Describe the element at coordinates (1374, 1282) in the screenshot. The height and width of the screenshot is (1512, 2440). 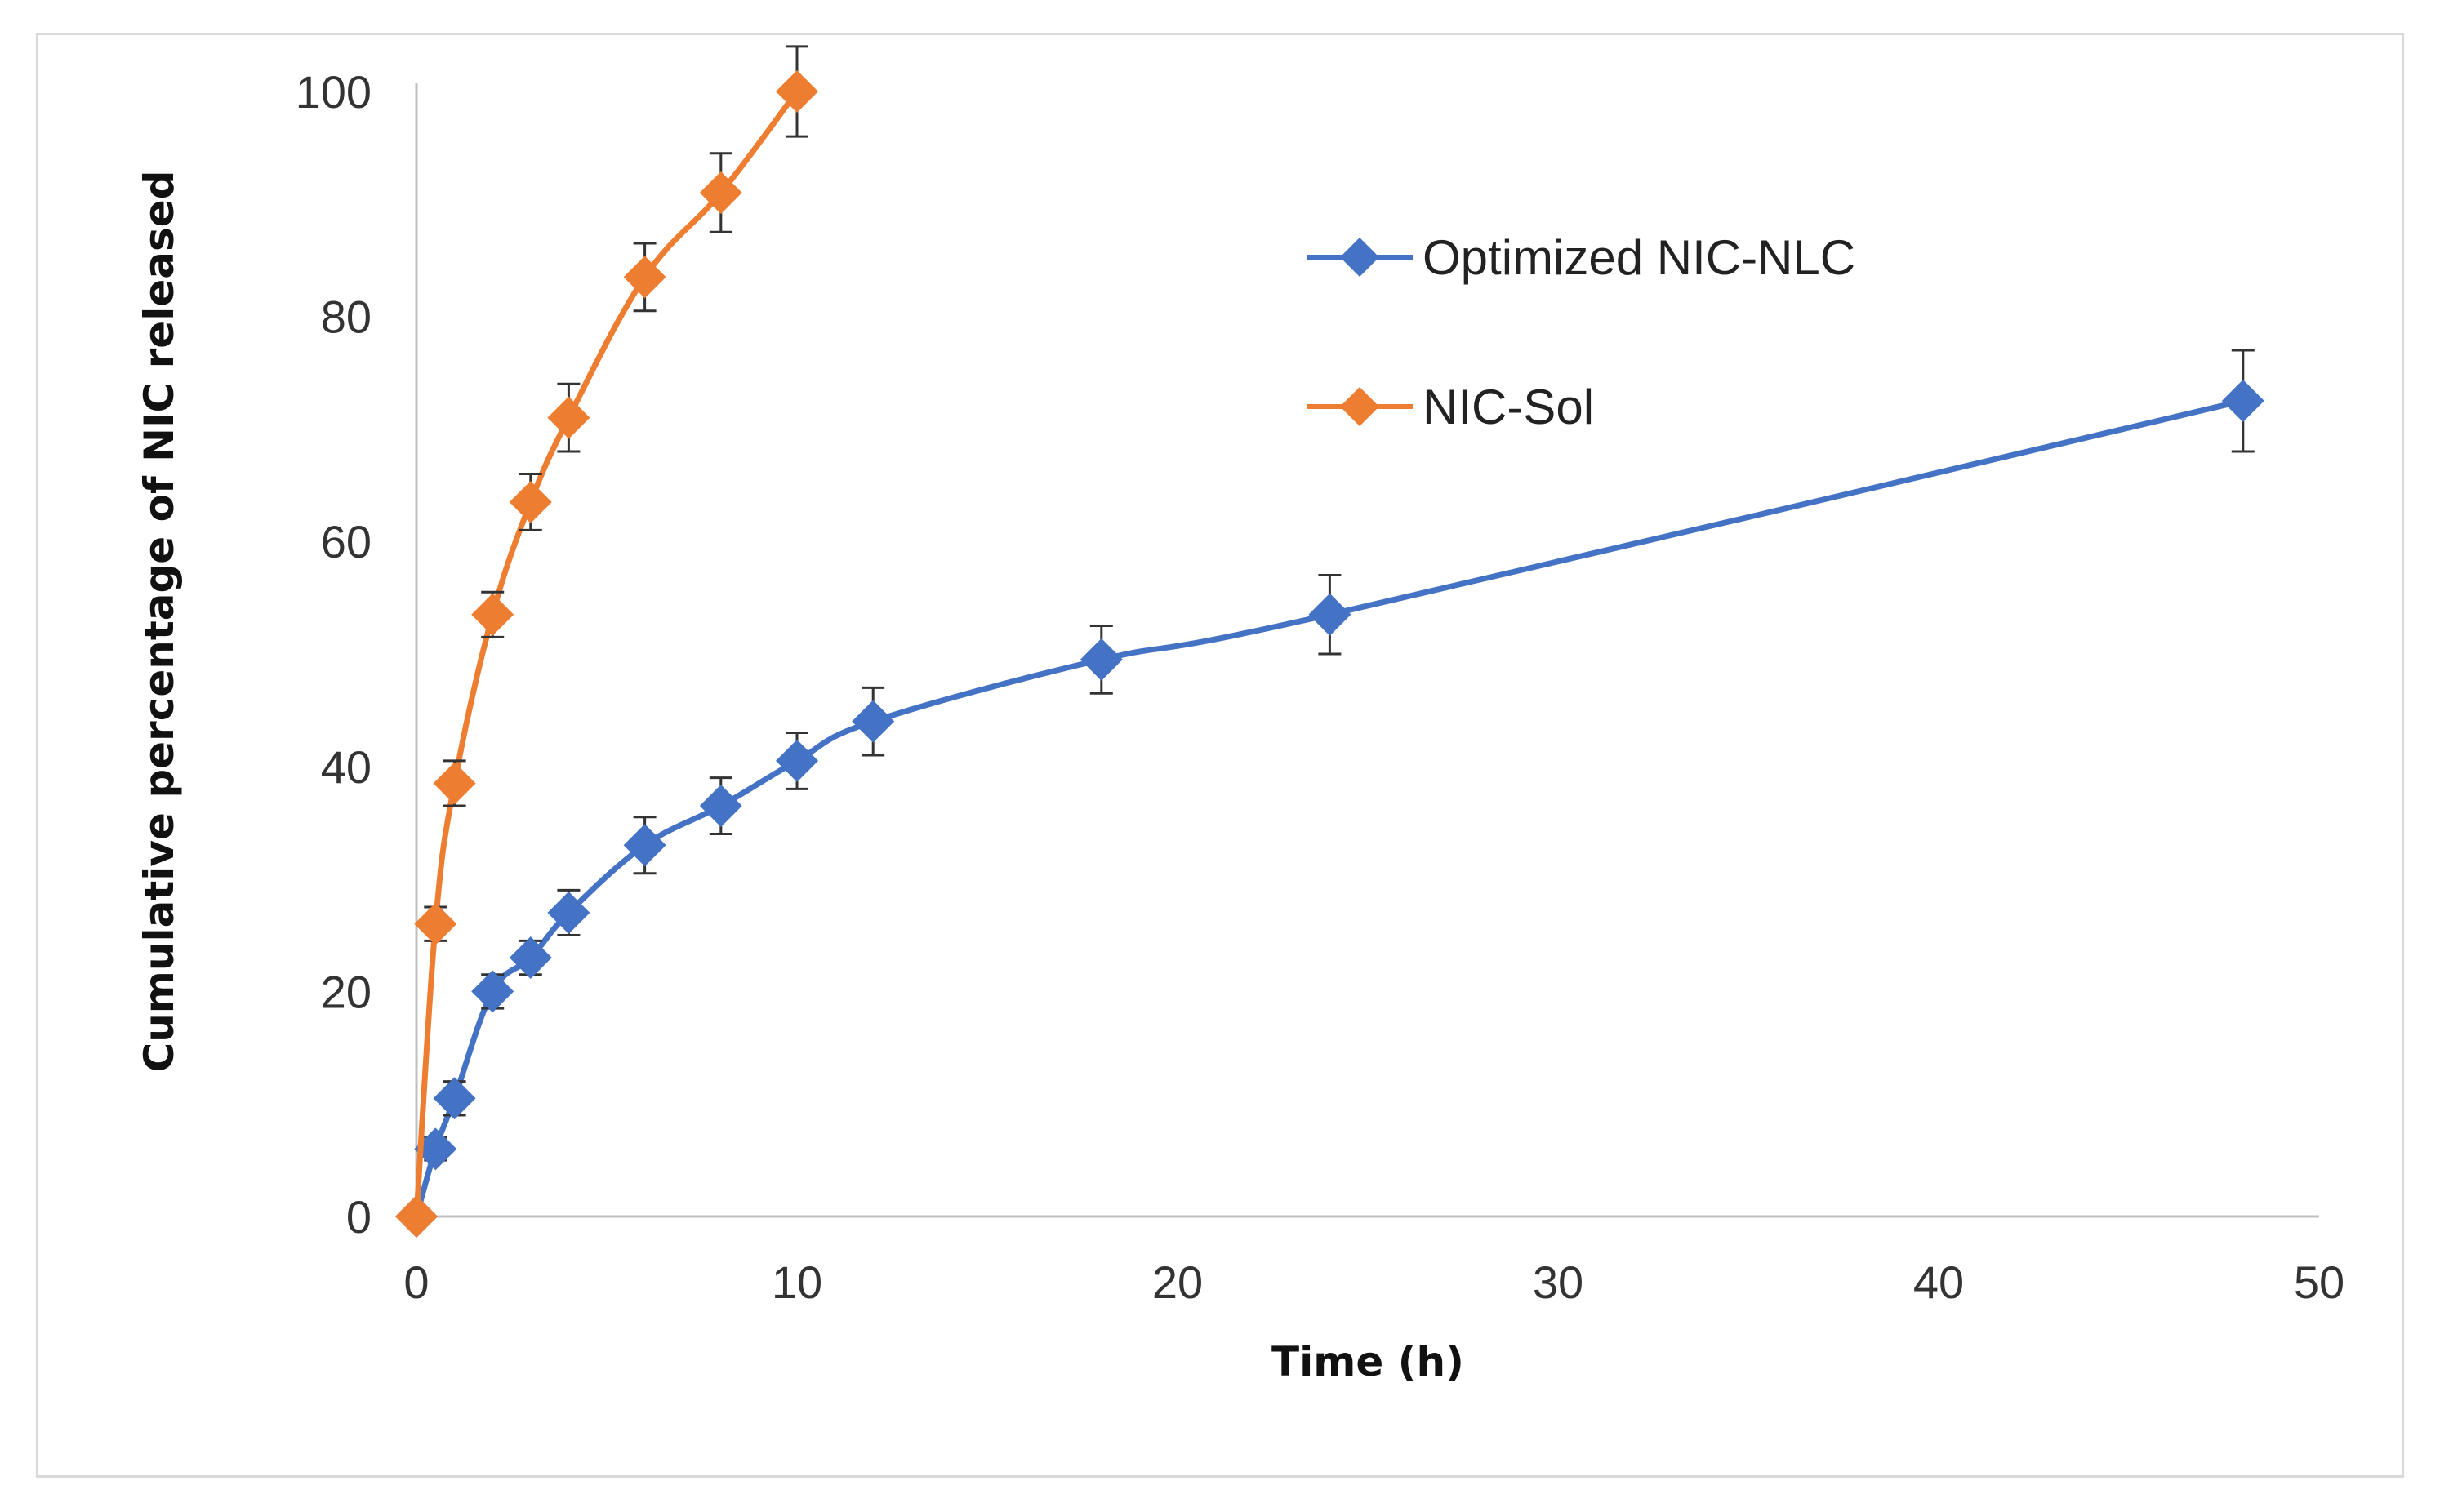
I see `x-tick-labels: 0 10 20 30 40 50` at that location.